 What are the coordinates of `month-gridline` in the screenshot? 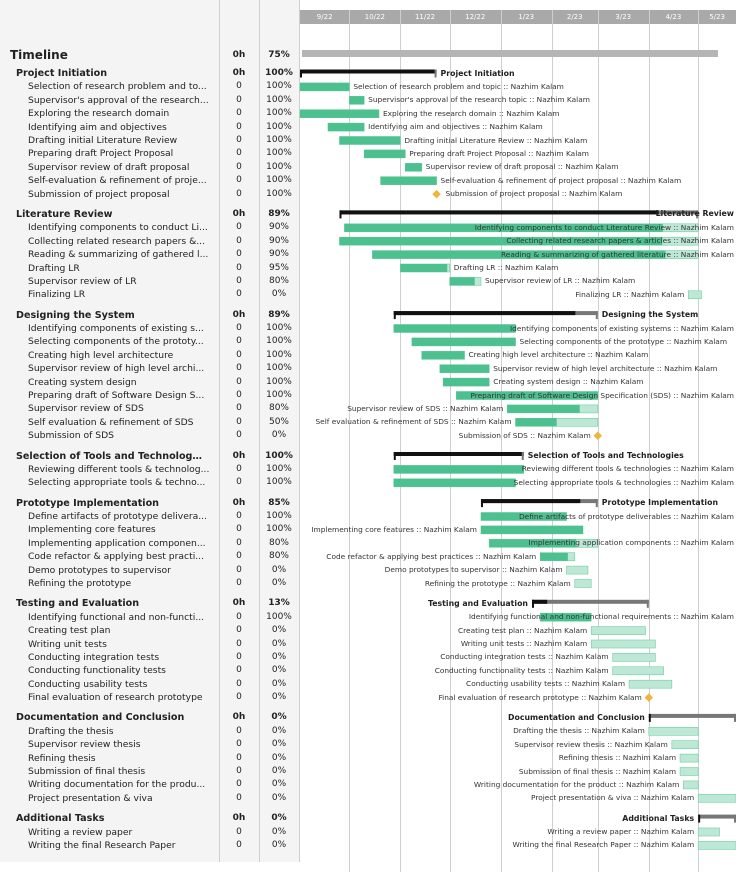 It's located at (501, 441).